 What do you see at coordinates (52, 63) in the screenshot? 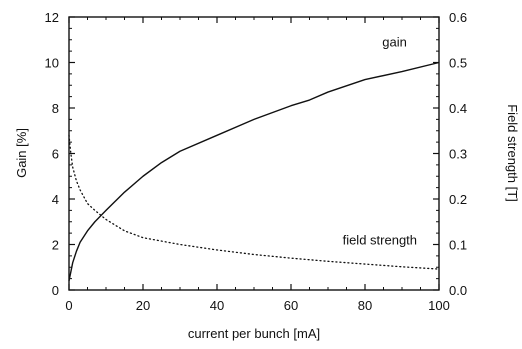
I see `y-left-tick-label: 10` at bounding box center [52, 63].